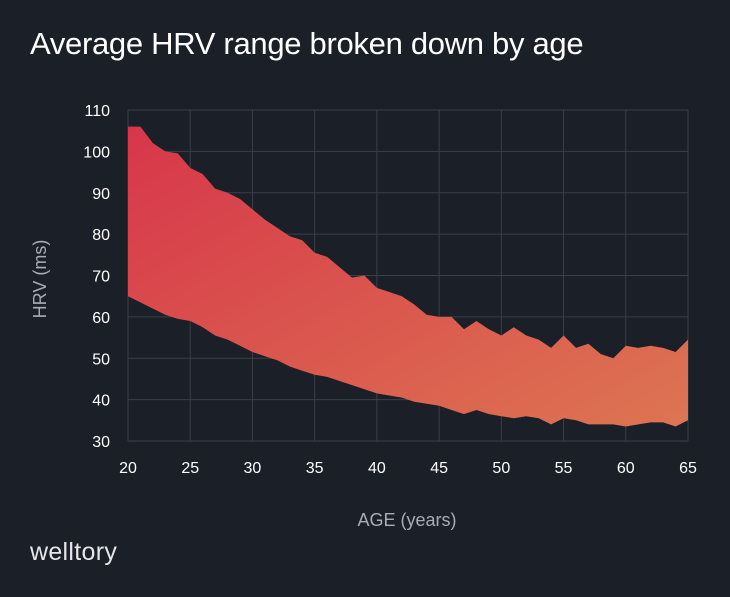 Image resolution: width=730 pixels, height=597 pixels. I want to click on y-tick-label-30: 30, so click(101, 442).